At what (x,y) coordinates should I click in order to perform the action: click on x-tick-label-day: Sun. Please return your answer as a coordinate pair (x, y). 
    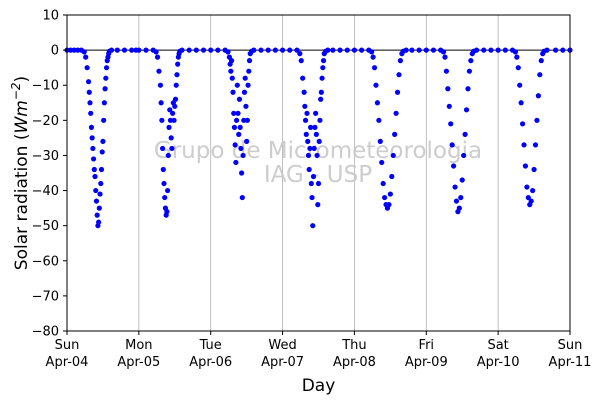
    Looking at the image, I should click on (570, 345).